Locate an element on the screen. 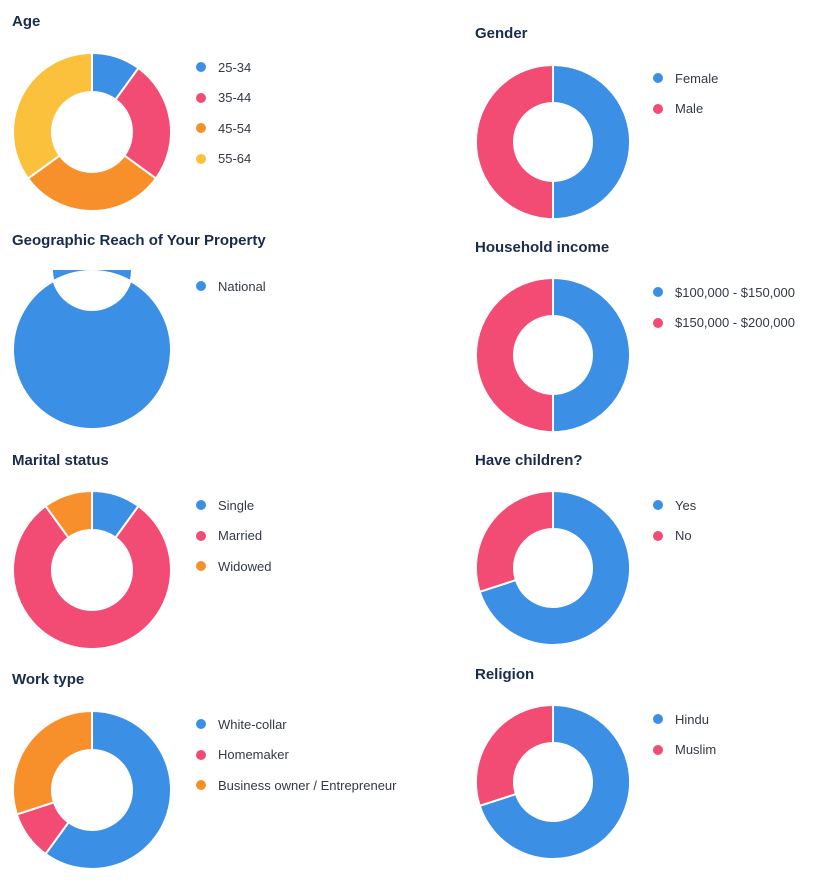 The image size is (826, 889). donut-slice-white-collar is located at coordinates (108, 790).